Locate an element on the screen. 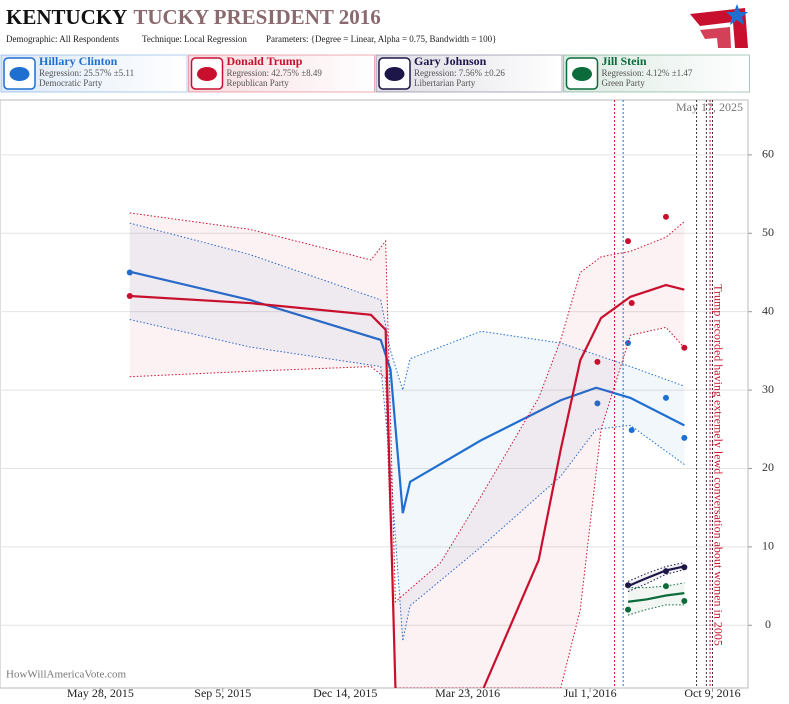  x-tick-label: Mar 23, 2016 is located at coordinates (467, 693).